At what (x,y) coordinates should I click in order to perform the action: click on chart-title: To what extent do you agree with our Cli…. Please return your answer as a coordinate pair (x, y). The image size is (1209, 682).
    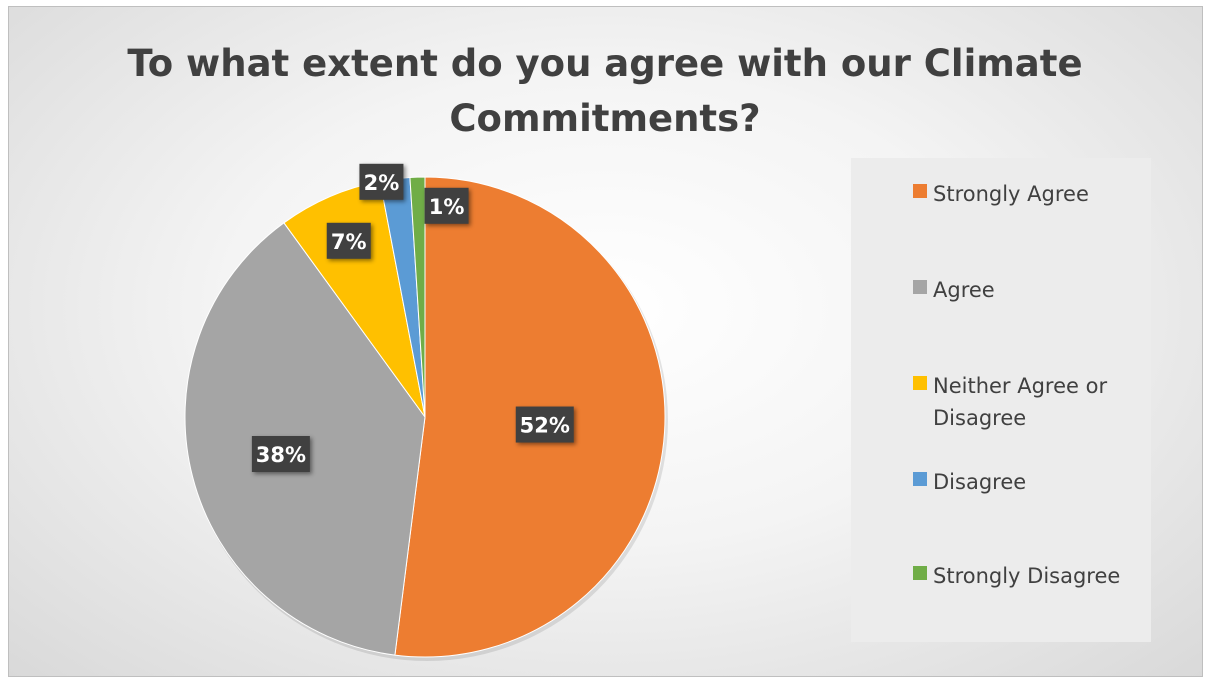
    Looking at the image, I should click on (605, 91).